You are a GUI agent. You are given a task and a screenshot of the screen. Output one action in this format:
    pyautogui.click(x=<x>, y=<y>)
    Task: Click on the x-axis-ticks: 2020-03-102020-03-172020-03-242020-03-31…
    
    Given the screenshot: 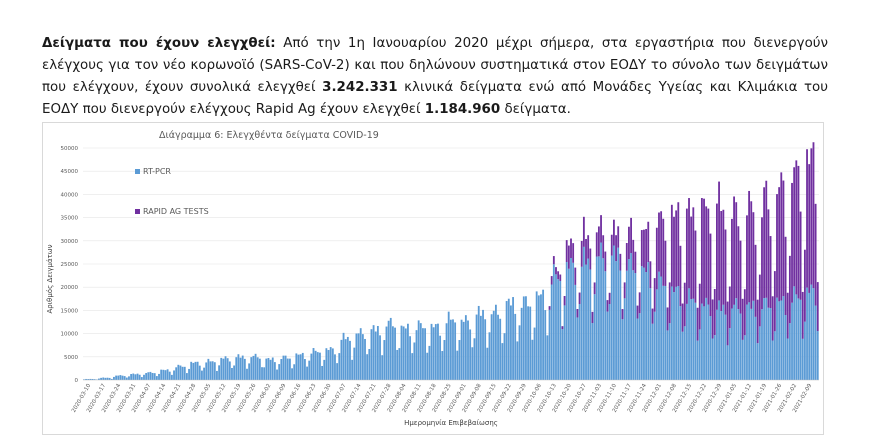 What is the action you would take?
    pyautogui.click(x=442, y=398)
    